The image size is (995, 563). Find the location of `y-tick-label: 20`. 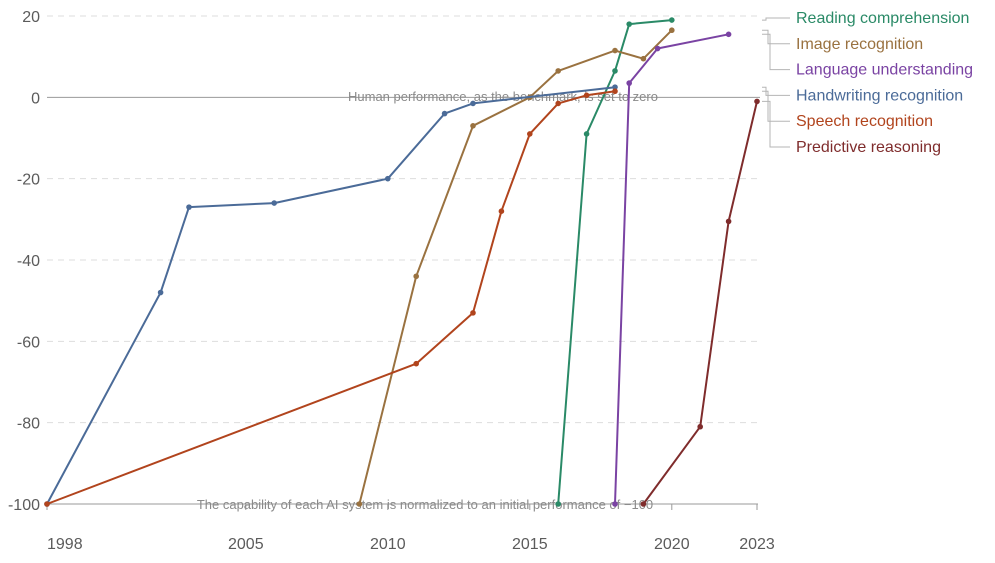

y-tick-label: 20 is located at coordinates (31, 17).